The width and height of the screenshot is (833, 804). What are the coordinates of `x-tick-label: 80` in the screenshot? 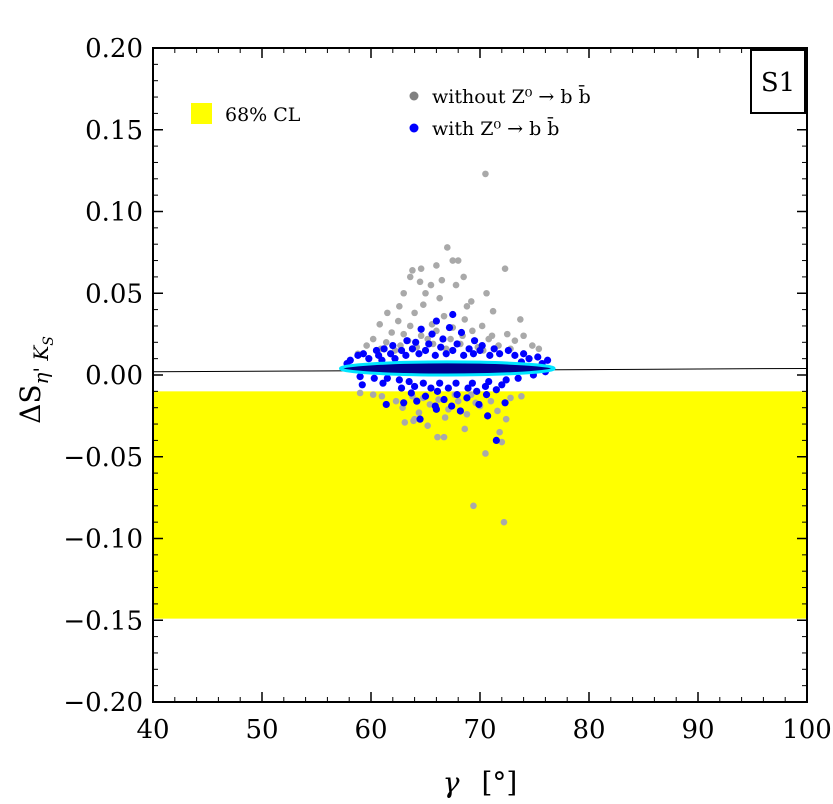 It's located at (588, 730).